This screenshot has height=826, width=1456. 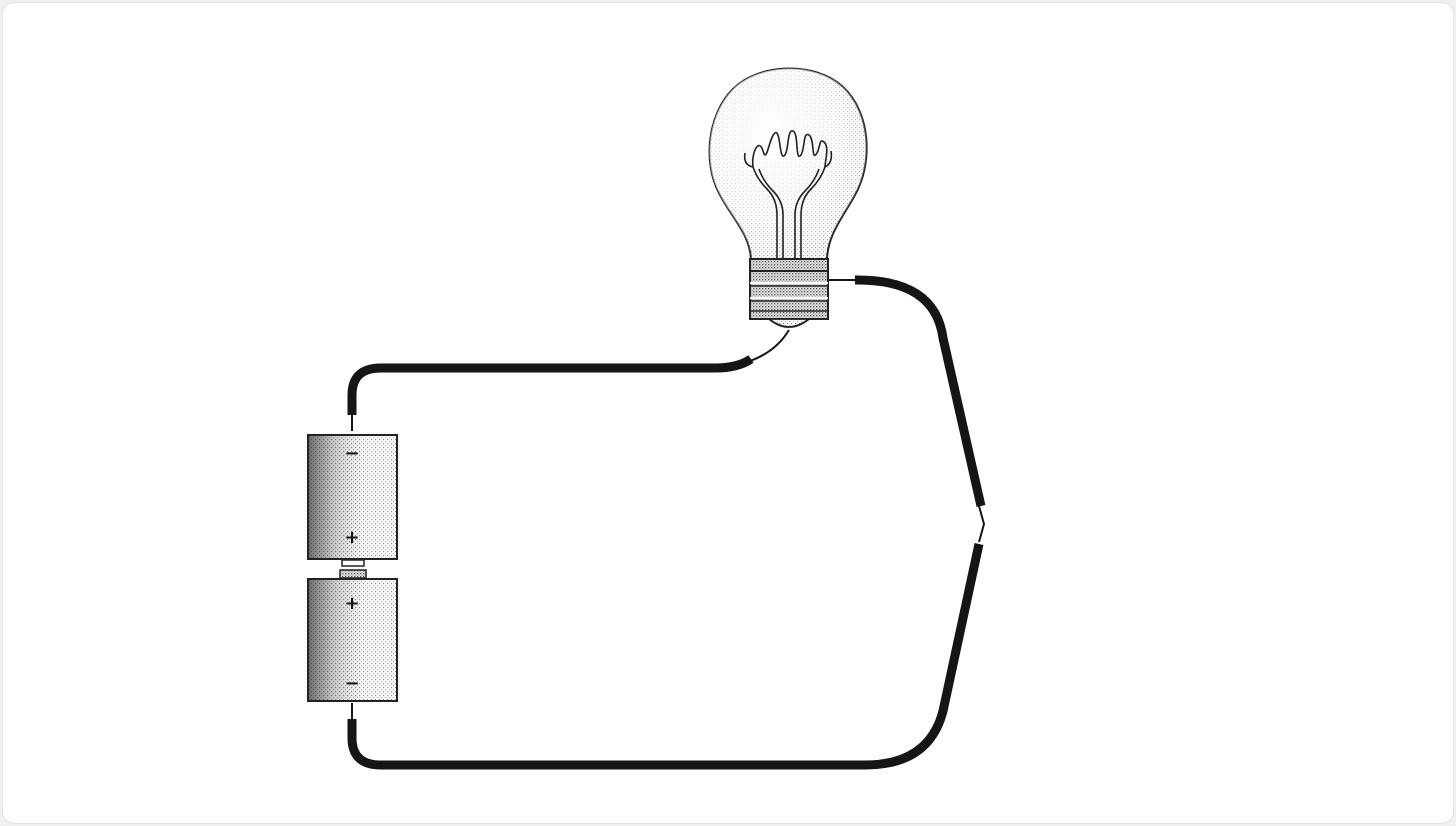 I want to click on light-bulb, so click(x=788, y=197).